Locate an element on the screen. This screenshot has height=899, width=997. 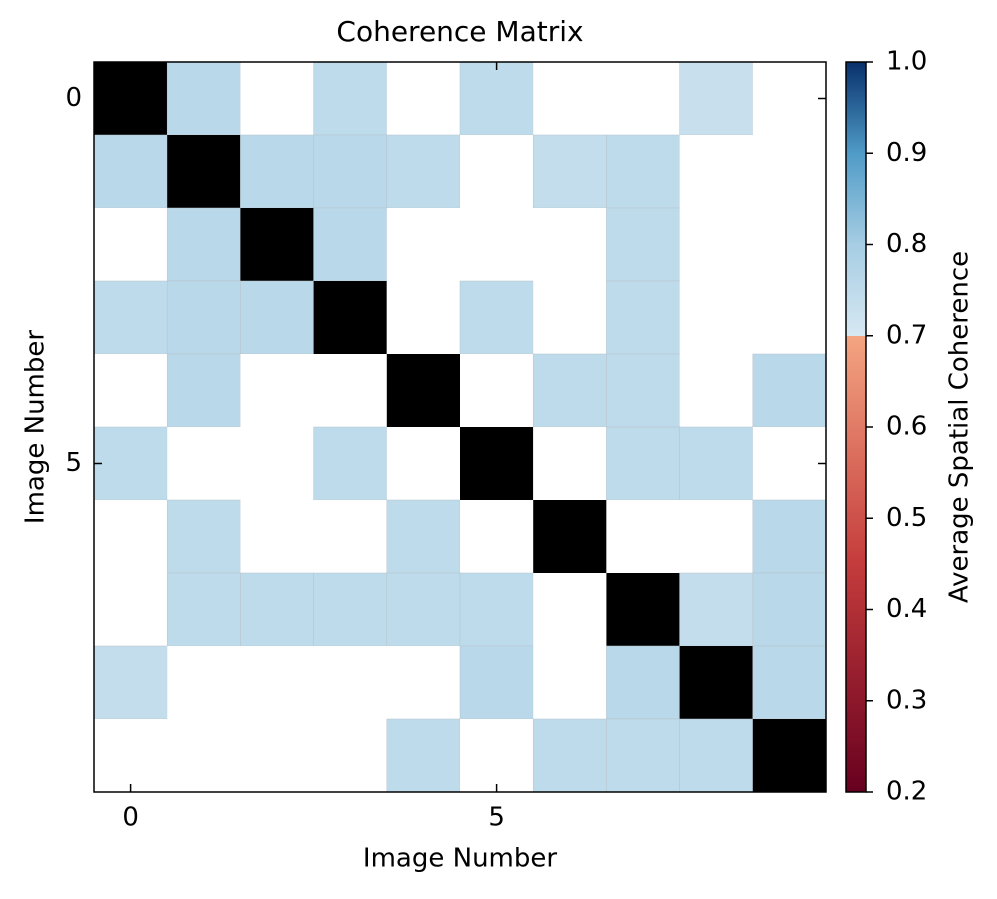
colorbar-tick-label: 0.4 is located at coordinates (906, 609).